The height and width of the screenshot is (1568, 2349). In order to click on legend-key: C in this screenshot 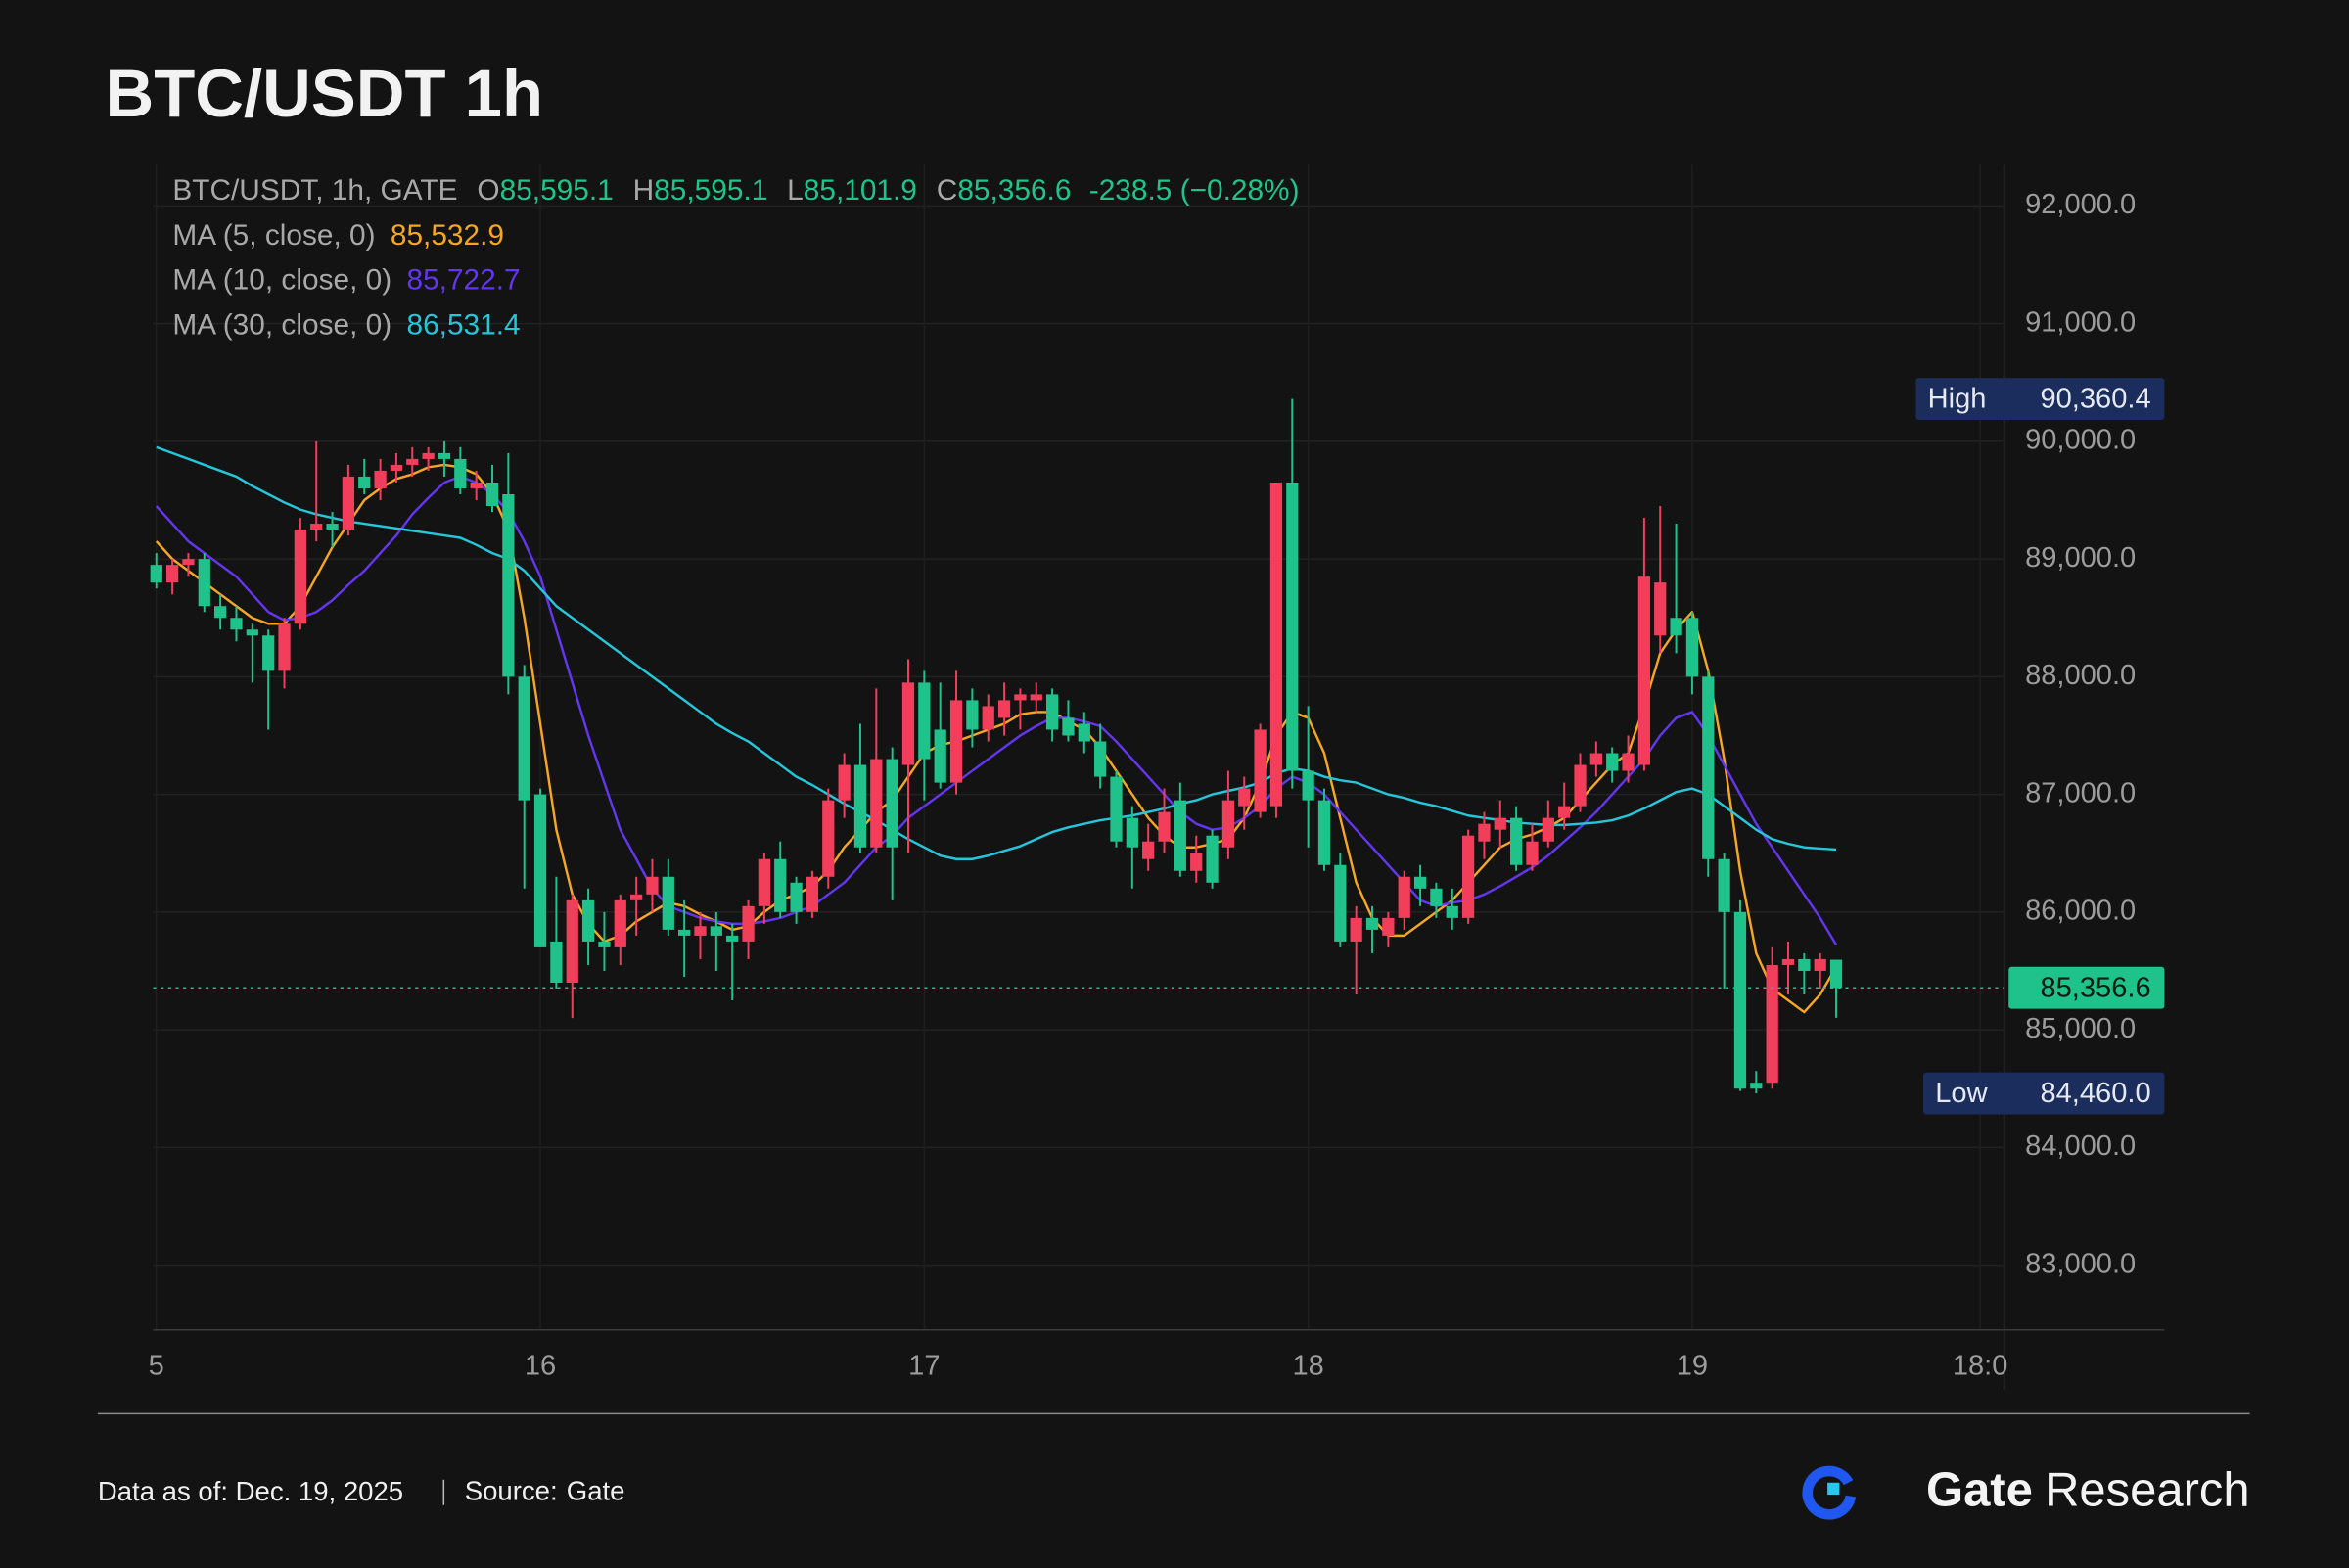, I will do `click(947, 190)`.